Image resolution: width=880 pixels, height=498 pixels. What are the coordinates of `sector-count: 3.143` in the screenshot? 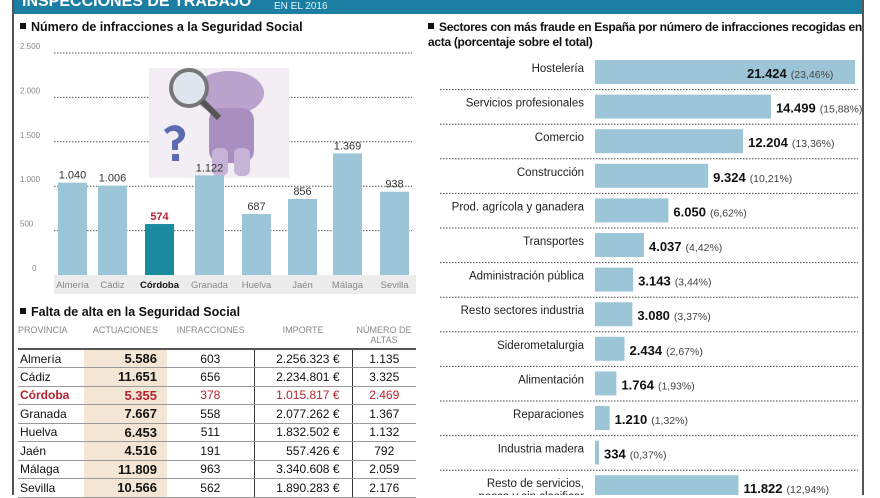 It's located at (654, 281).